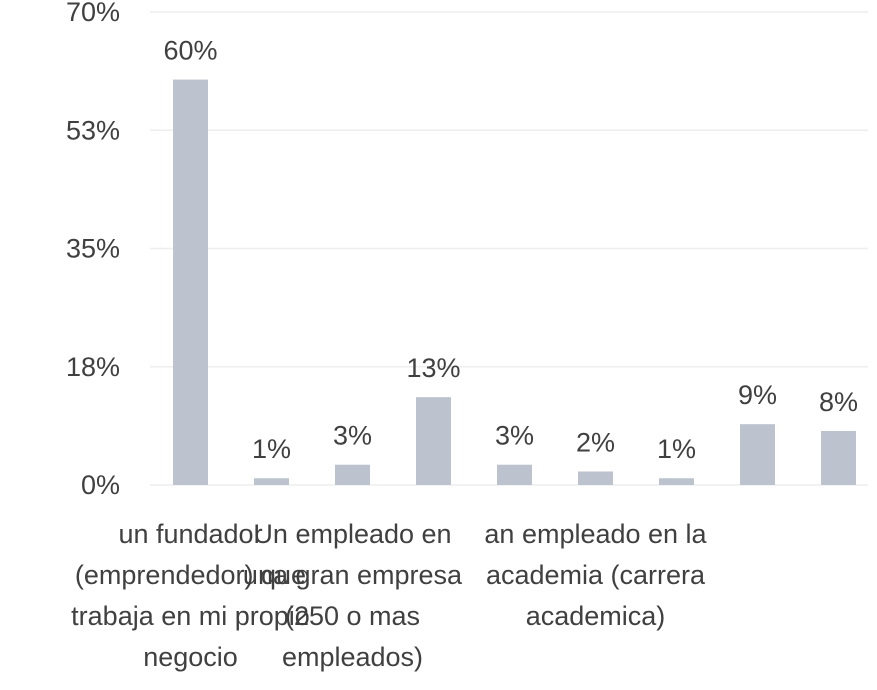  I want to click on x-category-label-line: academica), so click(596, 616).